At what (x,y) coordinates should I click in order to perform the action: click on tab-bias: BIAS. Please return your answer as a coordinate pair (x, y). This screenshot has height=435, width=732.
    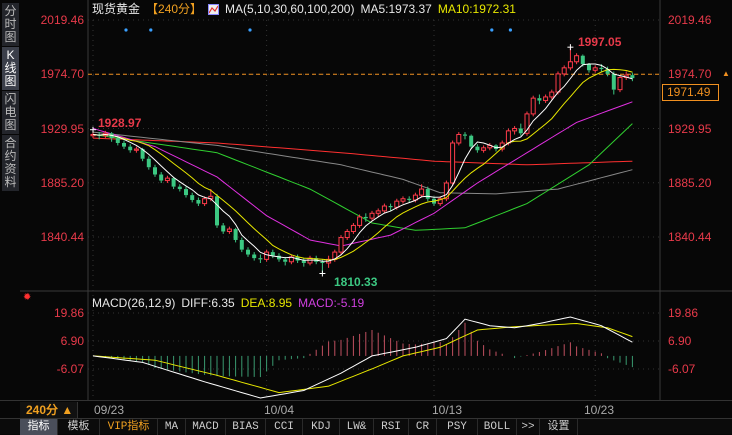
    Looking at the image, I should click on (246, 427).